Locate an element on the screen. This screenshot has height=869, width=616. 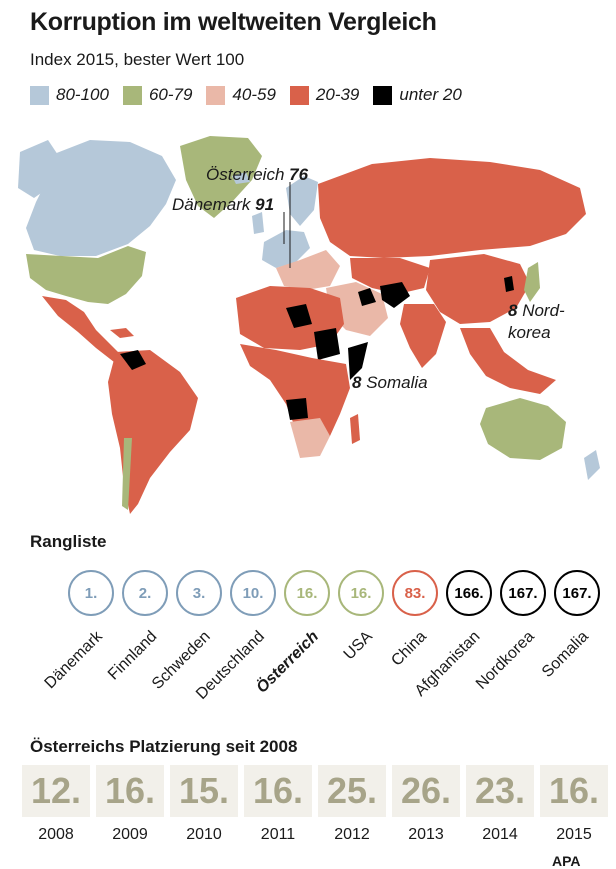
rank-circle: 1. is located at coordinates (91, 593).